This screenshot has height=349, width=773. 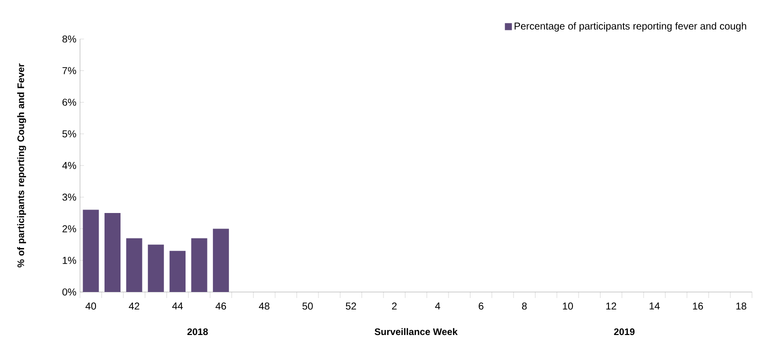 What do you see at coordinates (91, 306) in the screenshot?
I see `x-tick-label: 40` at bounding box center [91, 306].